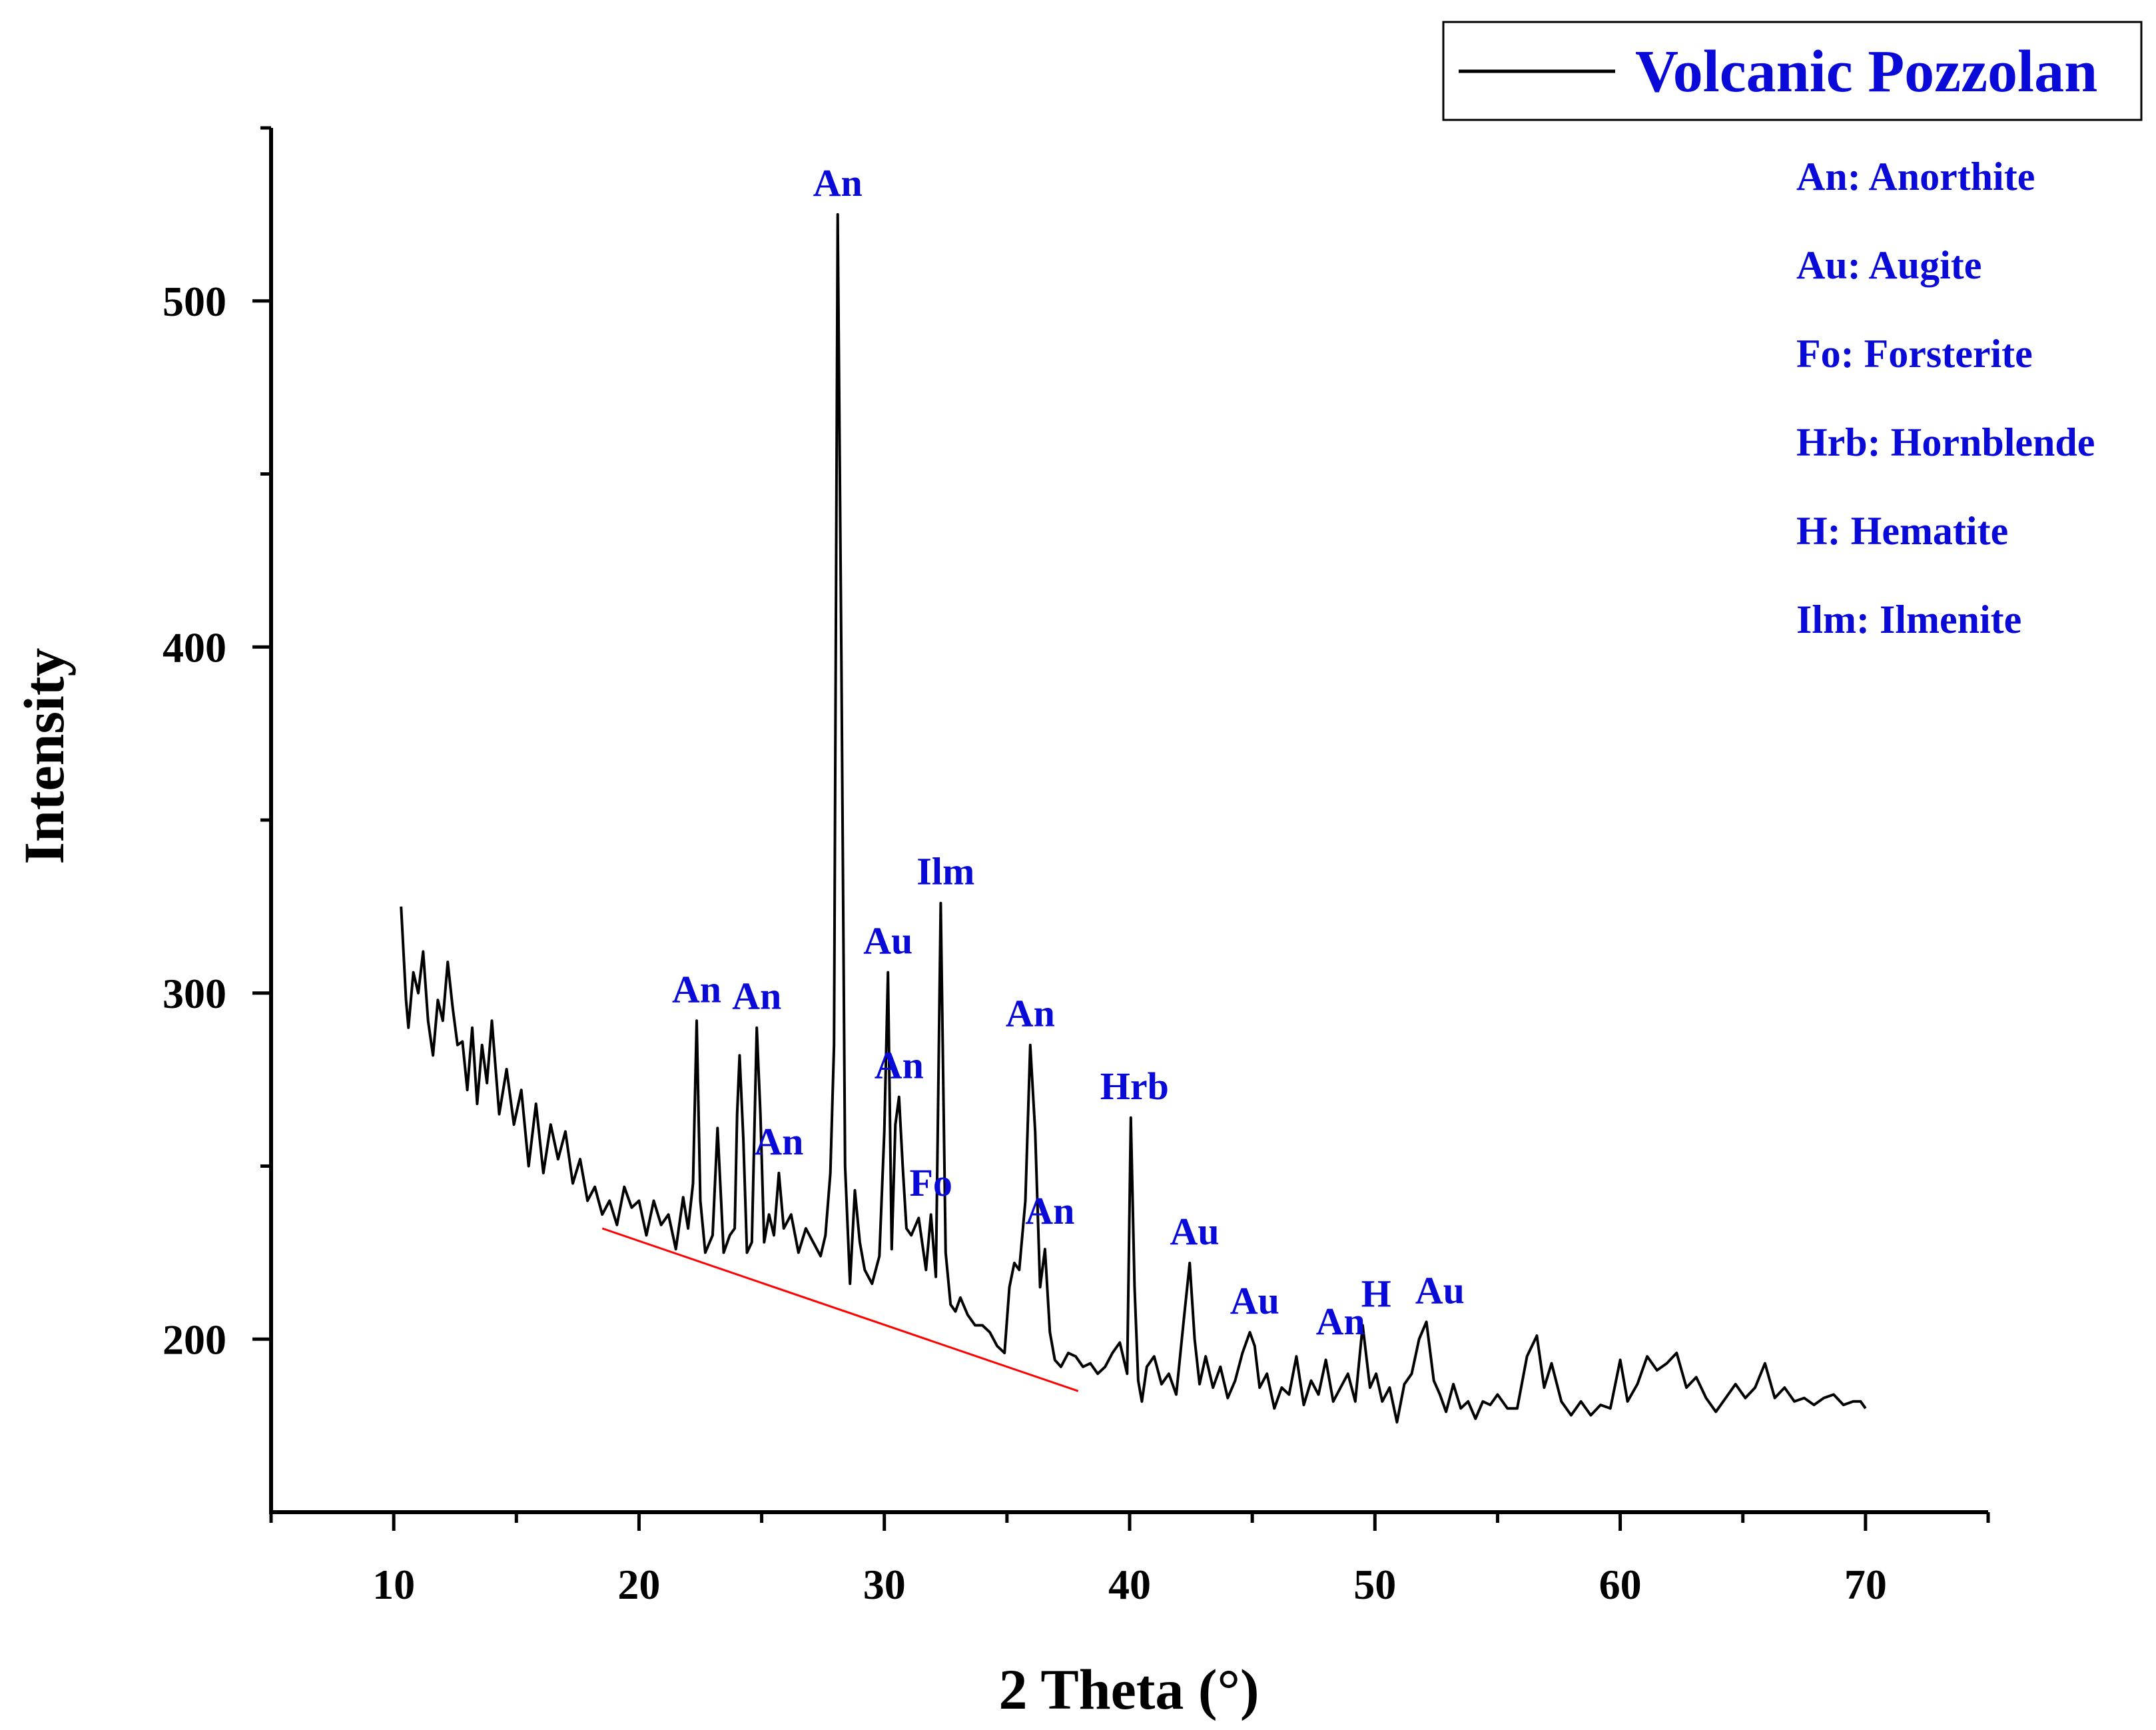 Image resolution: width=2156 pixels, height=1730 pixels. I want to click on x-tick-label: 70, so click(1866, 1584).